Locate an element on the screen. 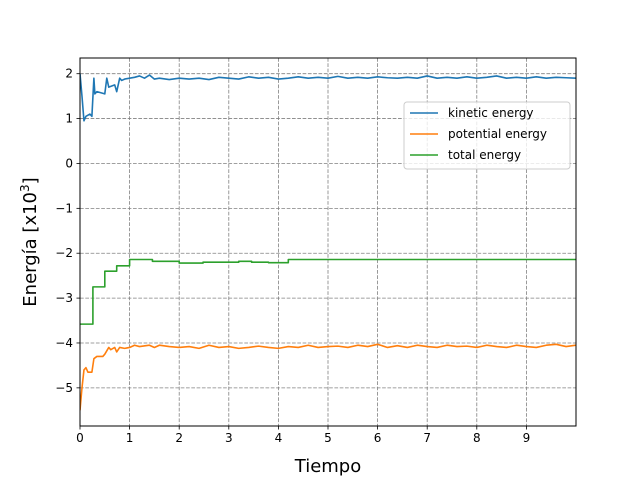  y-tick-label: −4 is located at coordinates (64, 343).